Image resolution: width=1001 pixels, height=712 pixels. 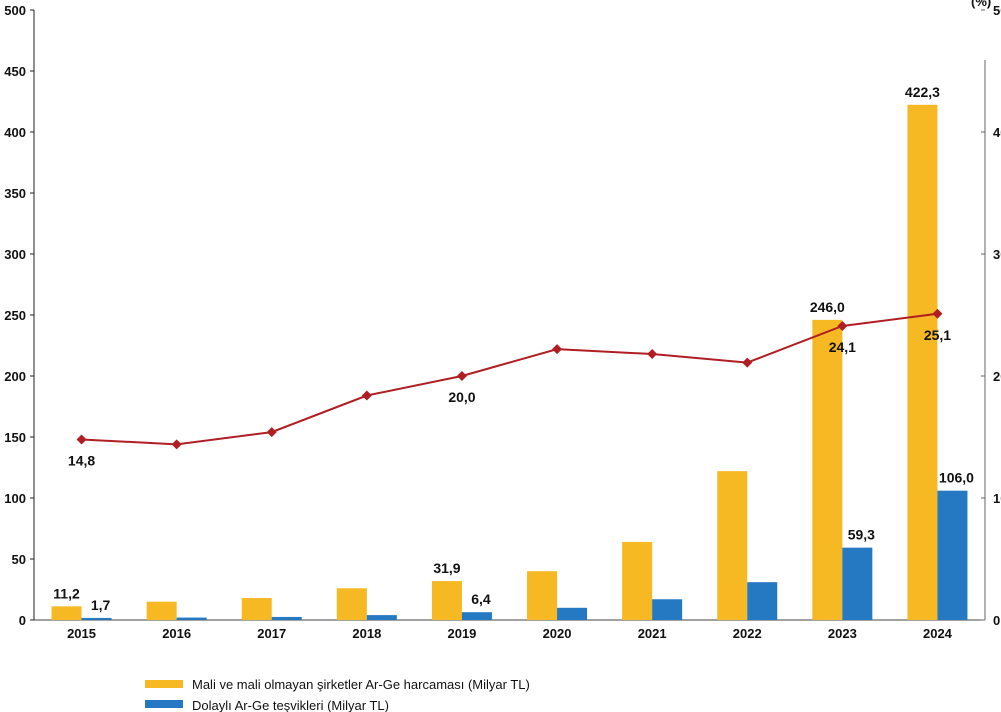 What do you see at coordinates (15, 315) in the screenshot?
I see `left-tick-label: 250` at bounding box center [15, 315].